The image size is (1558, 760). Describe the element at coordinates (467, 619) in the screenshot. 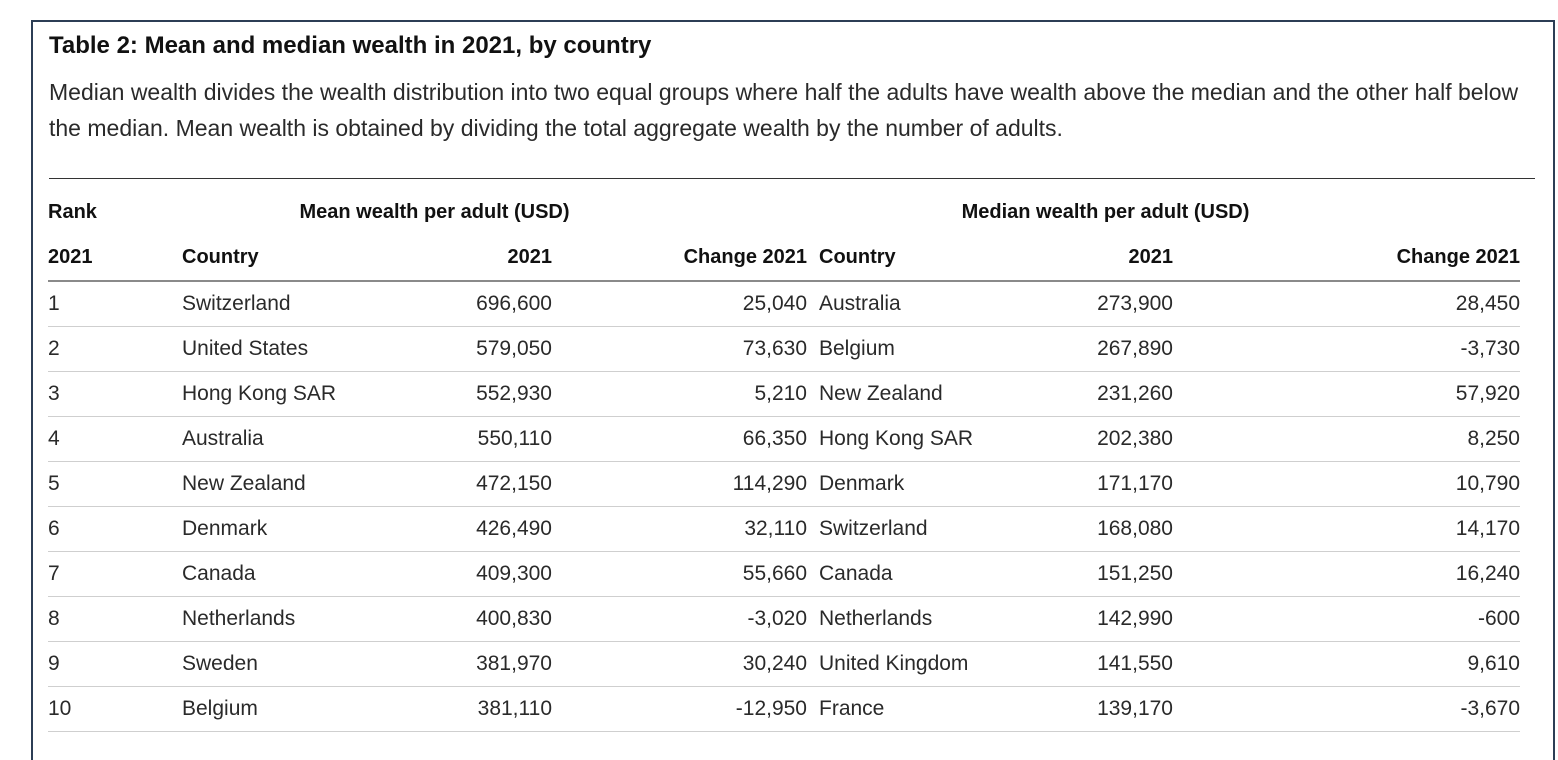

I see `mean-2021-cell: 400,830` at that location.